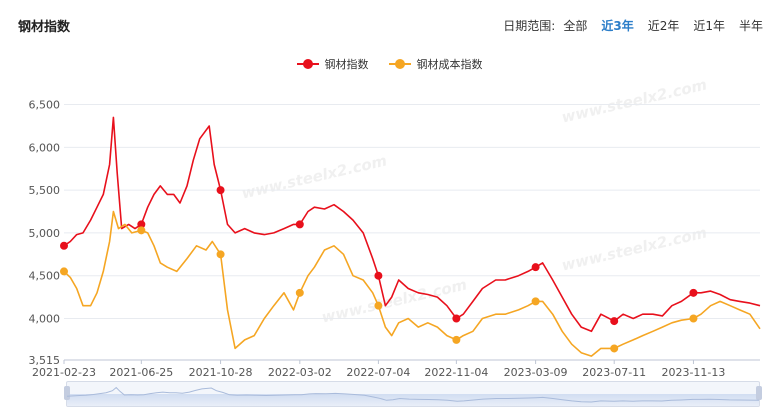  I want to click on data-zoom-left-handle, so click(67, 393).